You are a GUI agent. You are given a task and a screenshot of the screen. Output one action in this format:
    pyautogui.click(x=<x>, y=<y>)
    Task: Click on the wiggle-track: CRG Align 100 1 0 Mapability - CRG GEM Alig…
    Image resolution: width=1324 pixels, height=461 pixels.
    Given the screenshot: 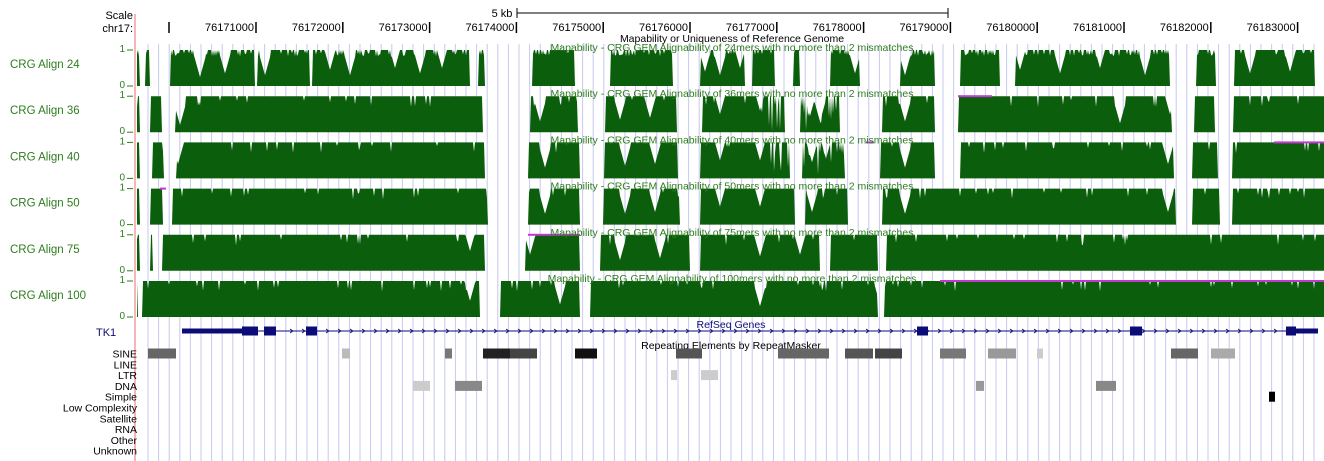 What is the action you would take?
    pyautogui.click(x=667, y=297)
    